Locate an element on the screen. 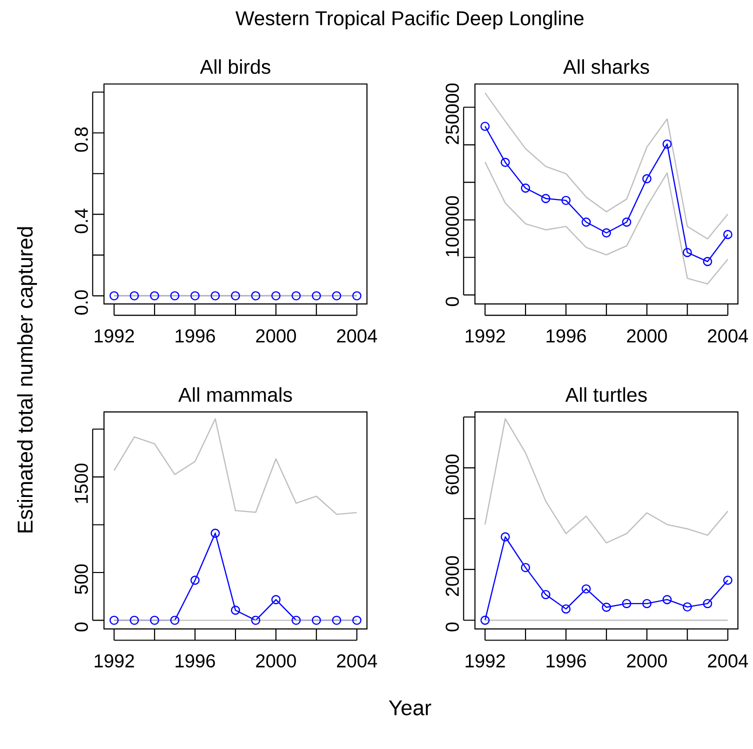  y-tick-label: 0.8 is located at coordinates (81, 139).